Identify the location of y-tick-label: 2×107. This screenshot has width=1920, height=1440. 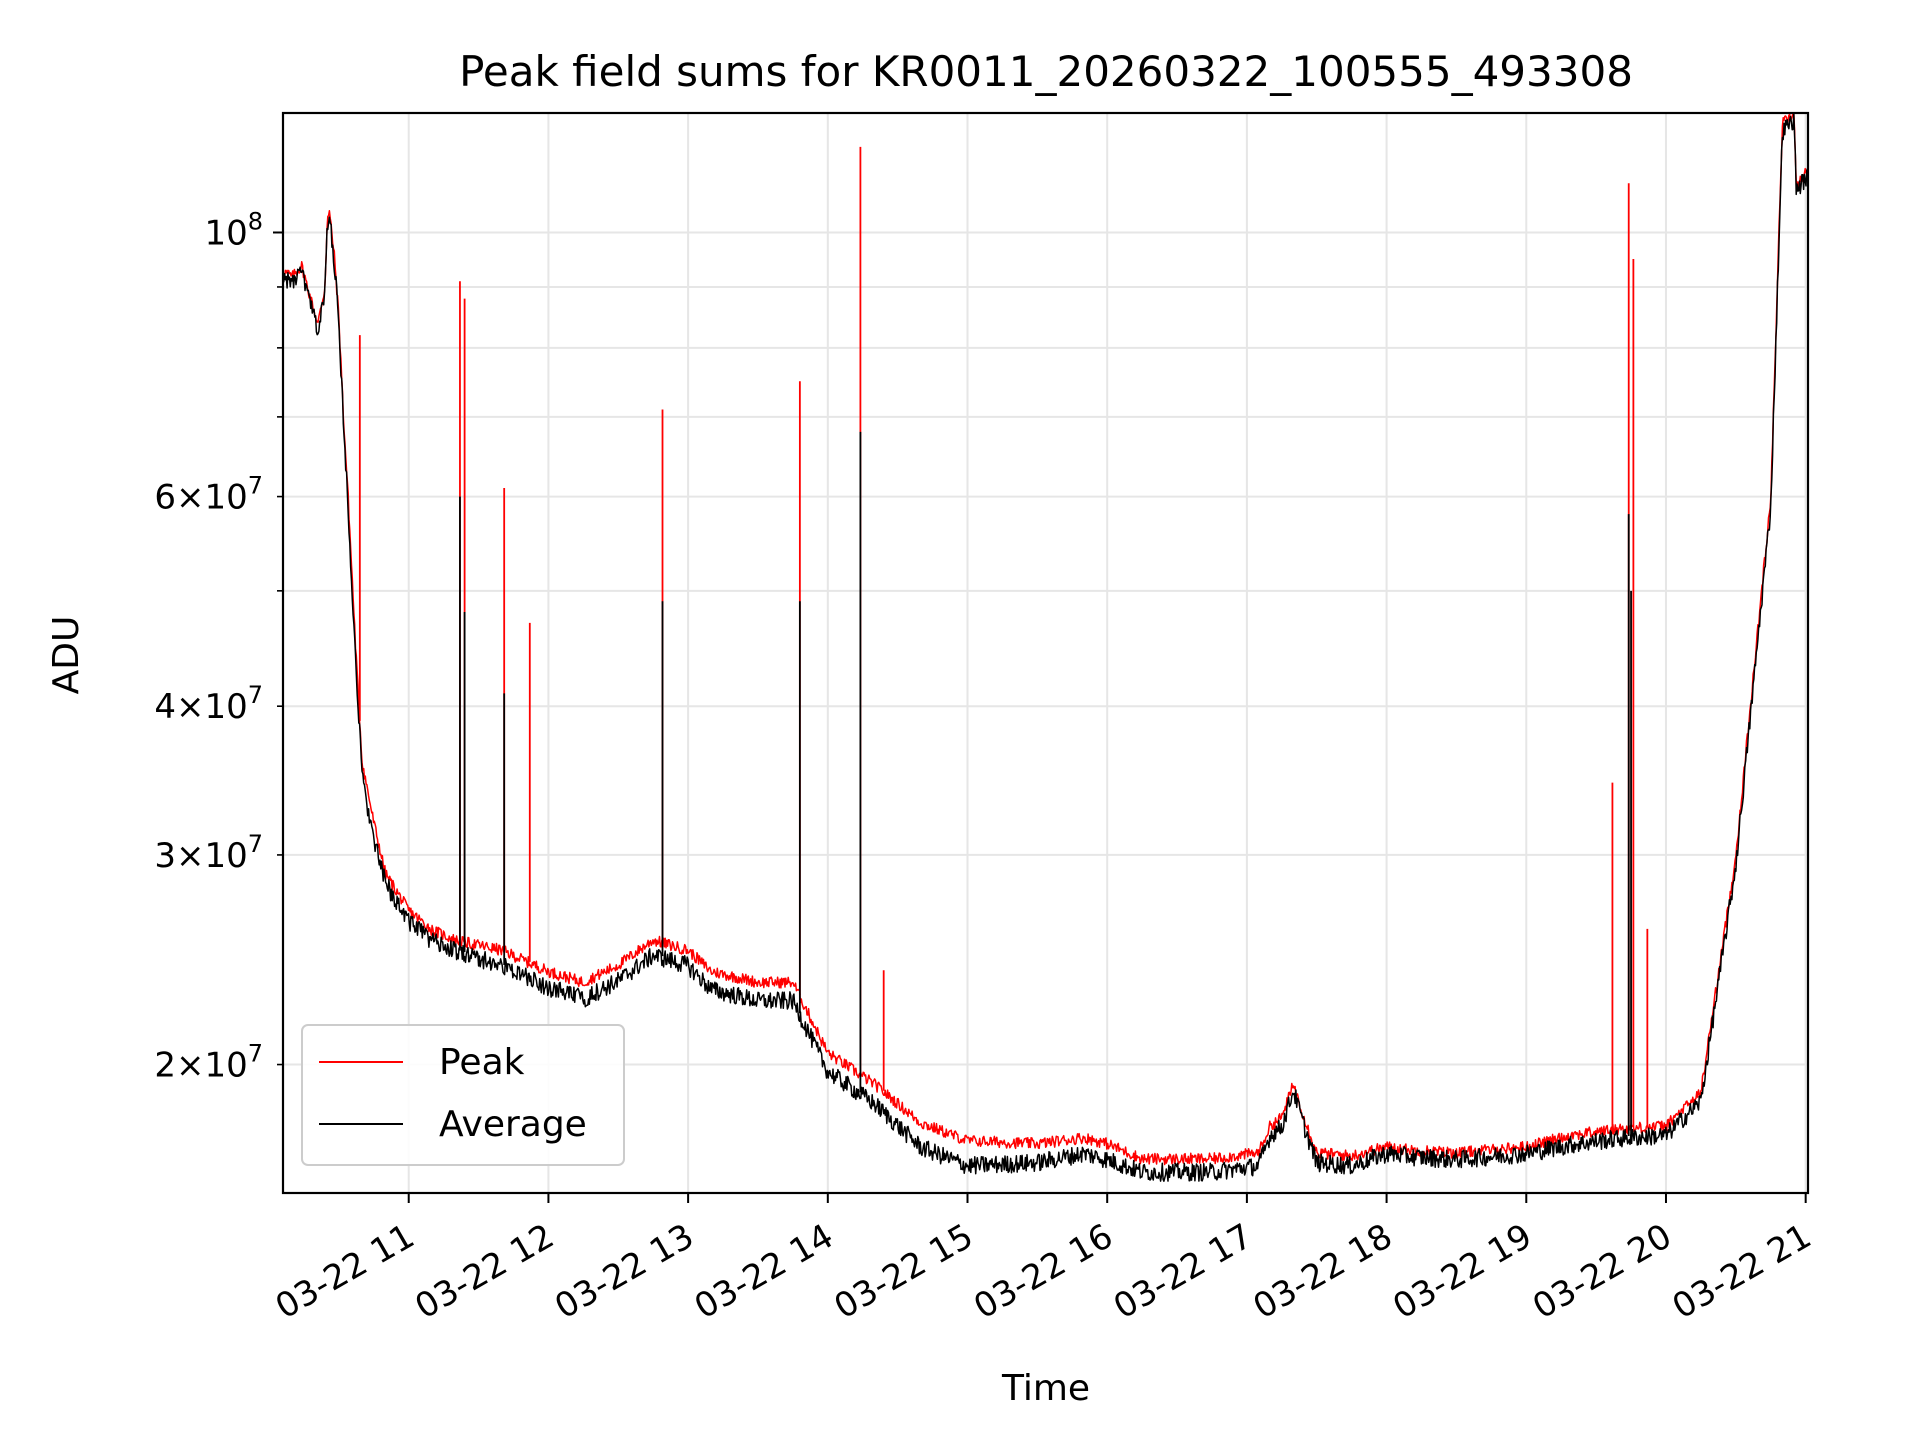
(208, 1063).